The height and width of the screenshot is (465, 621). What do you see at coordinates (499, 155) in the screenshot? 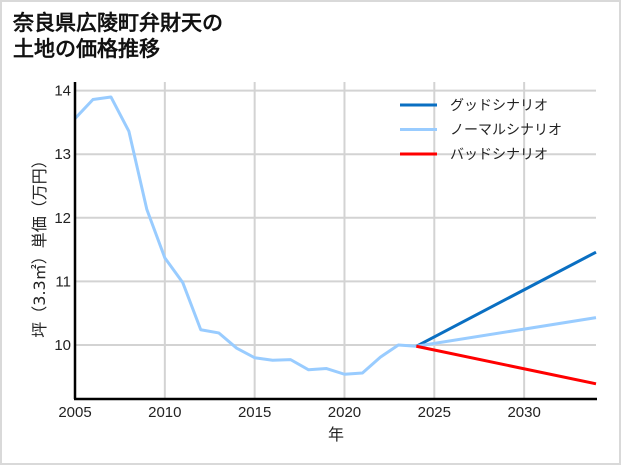
I see `legend-label: バッドシナリオ` at bounding box center [499, 155].